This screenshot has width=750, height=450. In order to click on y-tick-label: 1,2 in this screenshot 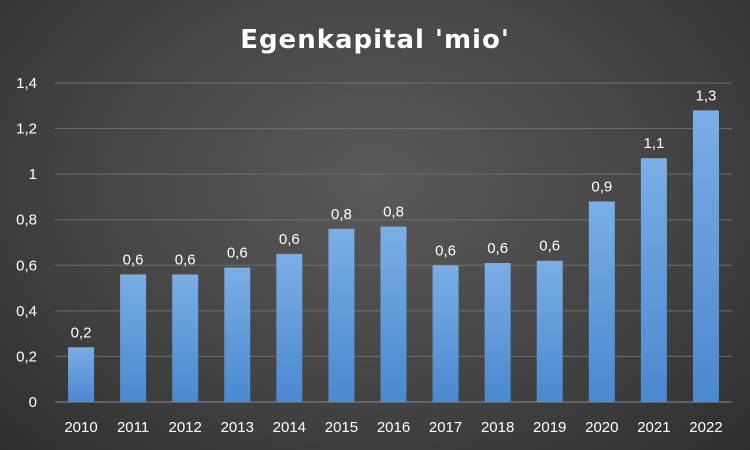, I will do `click(26, 129)`.